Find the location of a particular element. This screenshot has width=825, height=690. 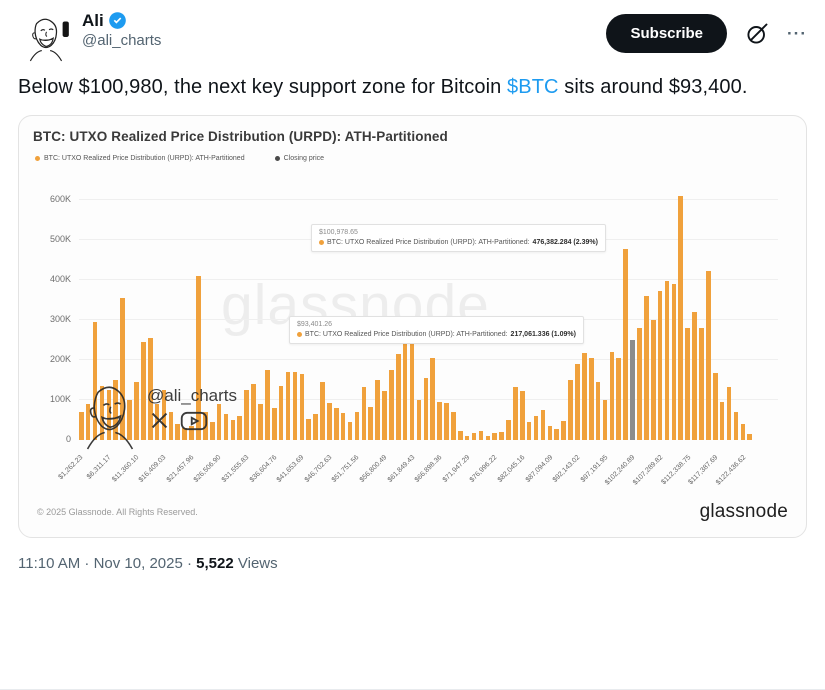

y-axis-label: 600K is located at coordinates (60, 198).